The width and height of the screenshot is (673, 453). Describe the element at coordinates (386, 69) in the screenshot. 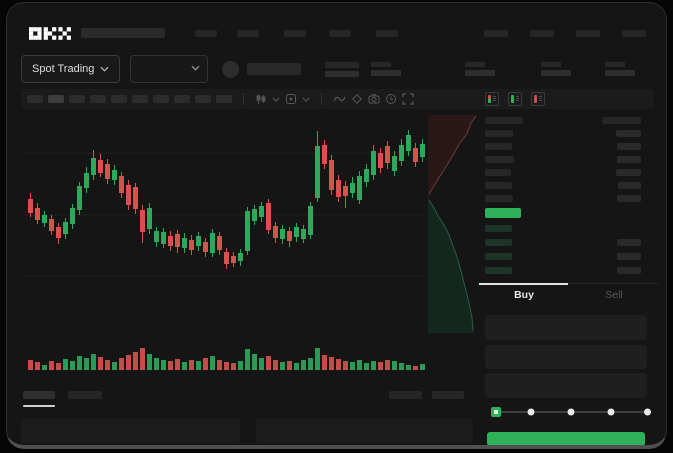

I see `stat-change` at that location.